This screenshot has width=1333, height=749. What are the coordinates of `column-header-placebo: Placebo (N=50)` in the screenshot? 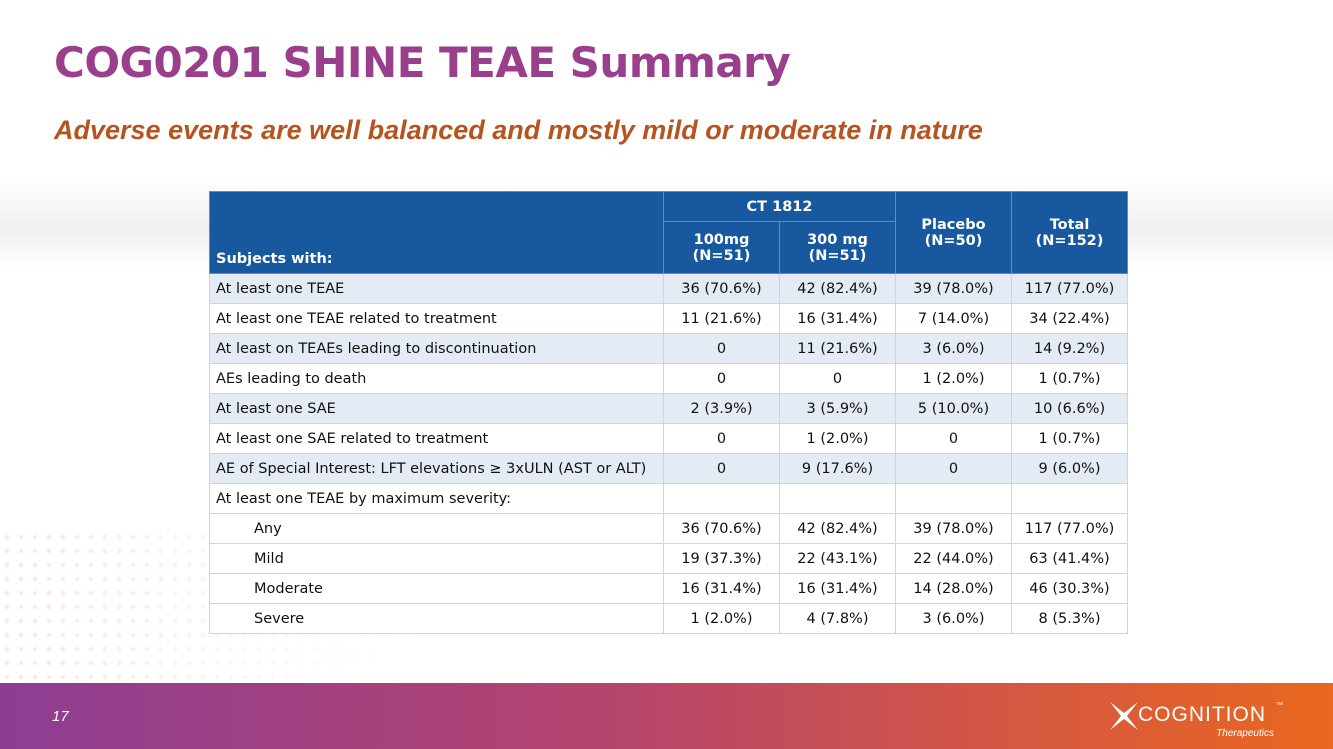 It's located at (953, 232).